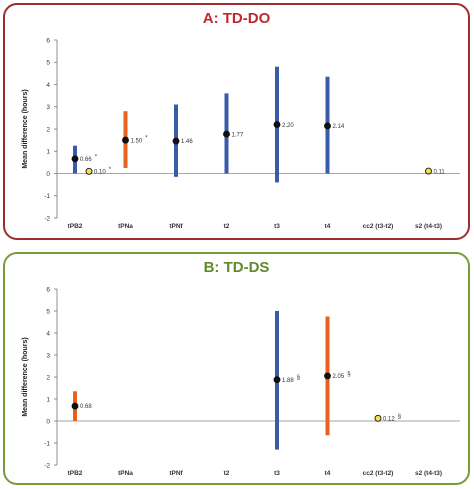 The image size is (474, 489). Describe the element at coordinates (100, 172) in the screenshot. I see `value-label: 0.10` at that location.